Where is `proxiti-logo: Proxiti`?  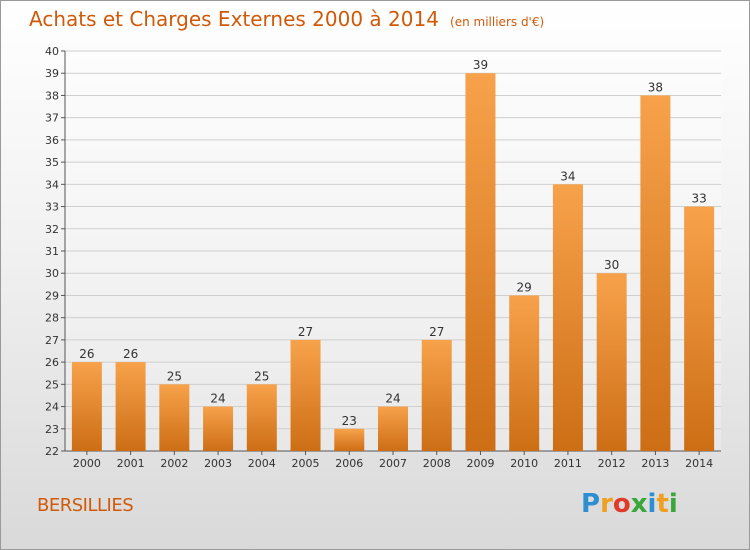
proxiti-logo: Proxiti is located at coordinates (629, 504).